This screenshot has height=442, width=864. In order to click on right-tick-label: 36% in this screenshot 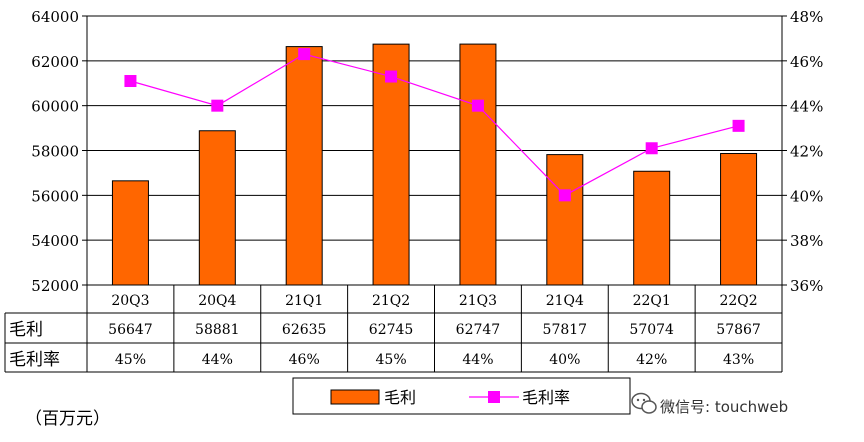, I will do `click(806, 286)`.